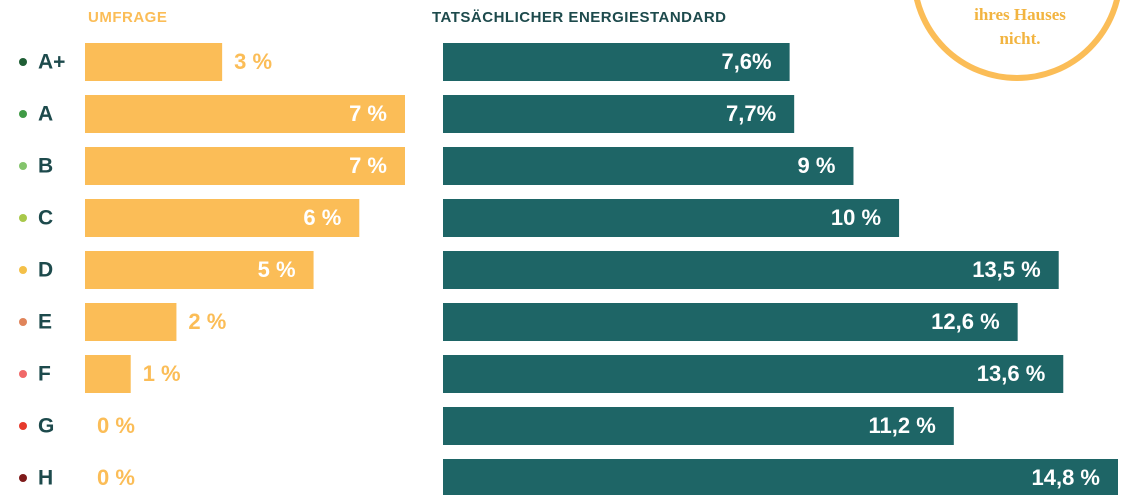 The height and width of the screenshot is (495, 1127). I want to click on value-label: 3 %, so click(253, 61).